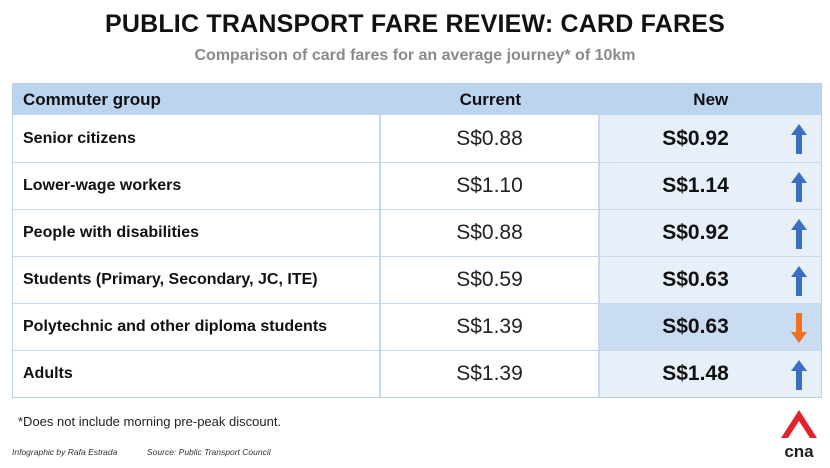 The width and height of the screenshot is (830, 468). What do you see at coordinates (490, 280) in the screenshot?
I see `cell-current-fare: S$0.59` at bounding box center [490, 280].